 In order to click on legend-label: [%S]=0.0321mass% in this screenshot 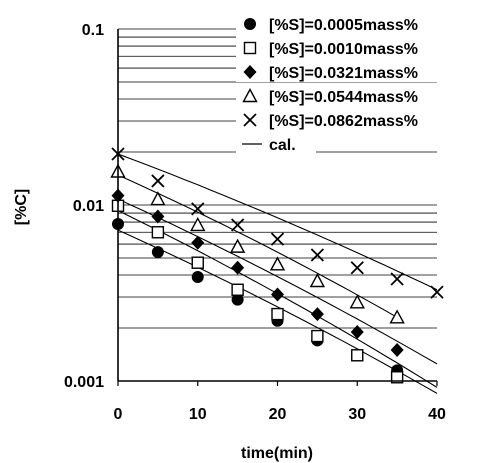, I will do `click(343, 73)`.